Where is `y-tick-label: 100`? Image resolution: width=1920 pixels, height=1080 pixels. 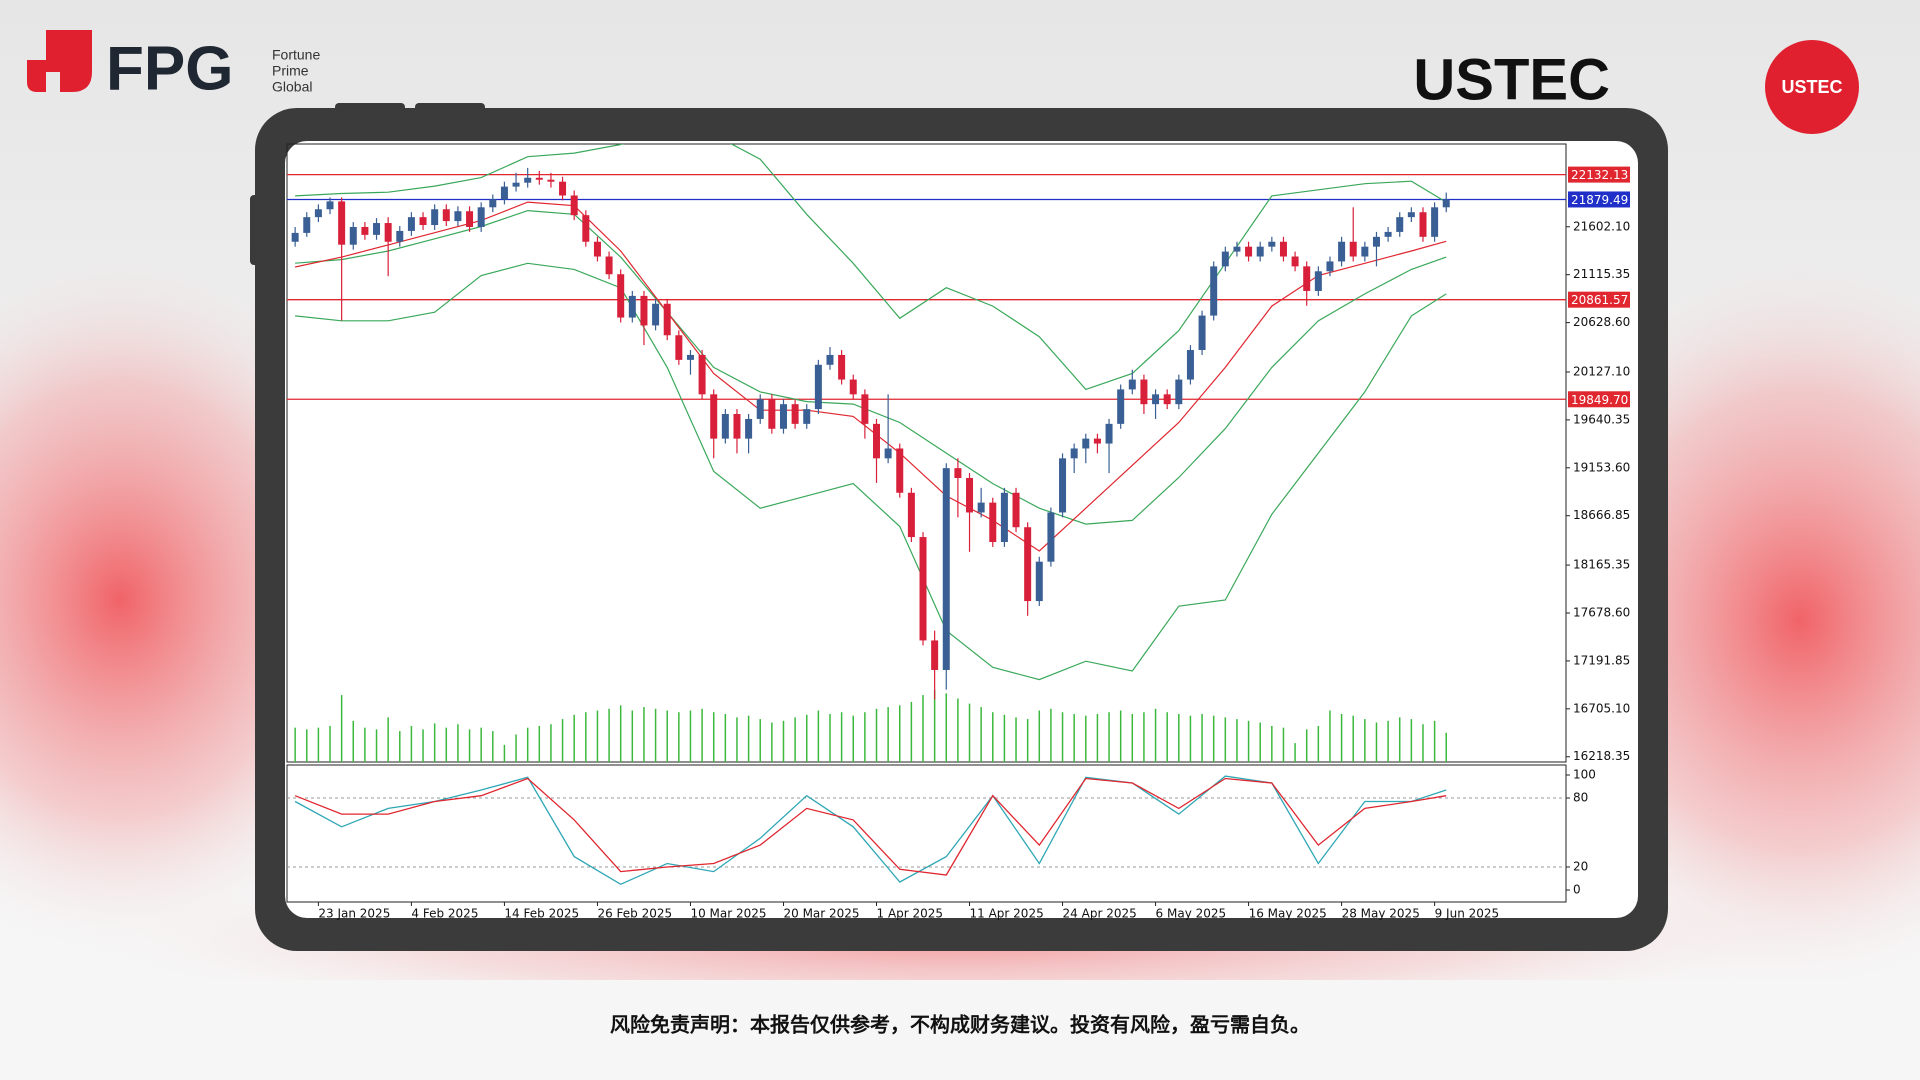
y-tick-label: 100 is located at coordinates (1584, 775).